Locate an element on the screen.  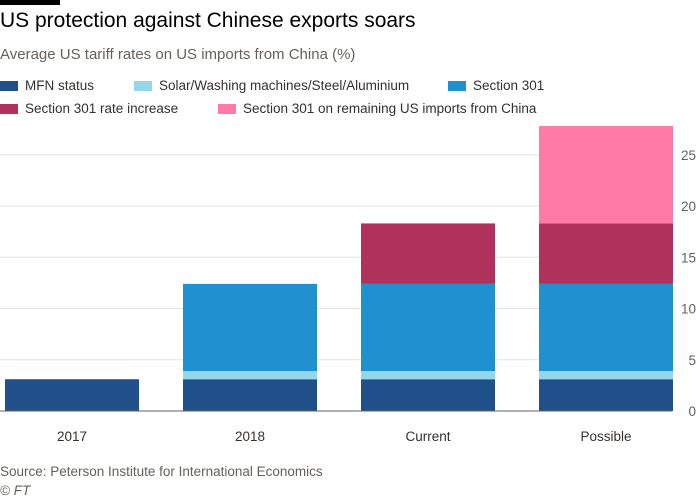
legend-item-solar: Solar/Washing machines/Steel/Aluminium is located at coordinates (271, 85).